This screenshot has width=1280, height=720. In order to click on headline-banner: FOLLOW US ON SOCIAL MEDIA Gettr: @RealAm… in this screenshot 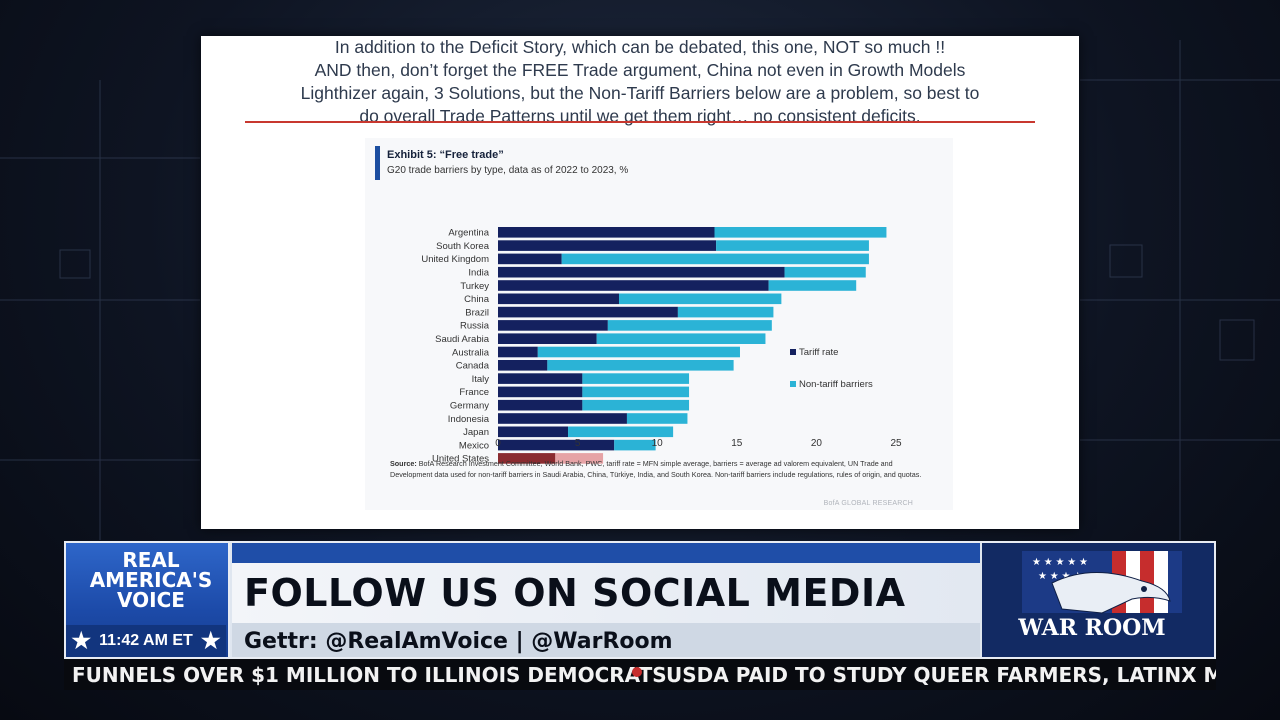, I will do `click(606, 610)`.